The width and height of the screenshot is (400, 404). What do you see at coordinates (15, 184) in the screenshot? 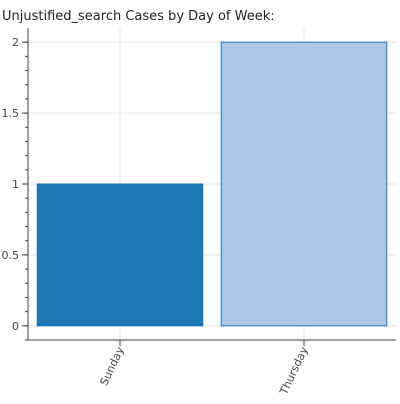
I see `y-tick-label-2: 1` at bounding box center [15, 184].